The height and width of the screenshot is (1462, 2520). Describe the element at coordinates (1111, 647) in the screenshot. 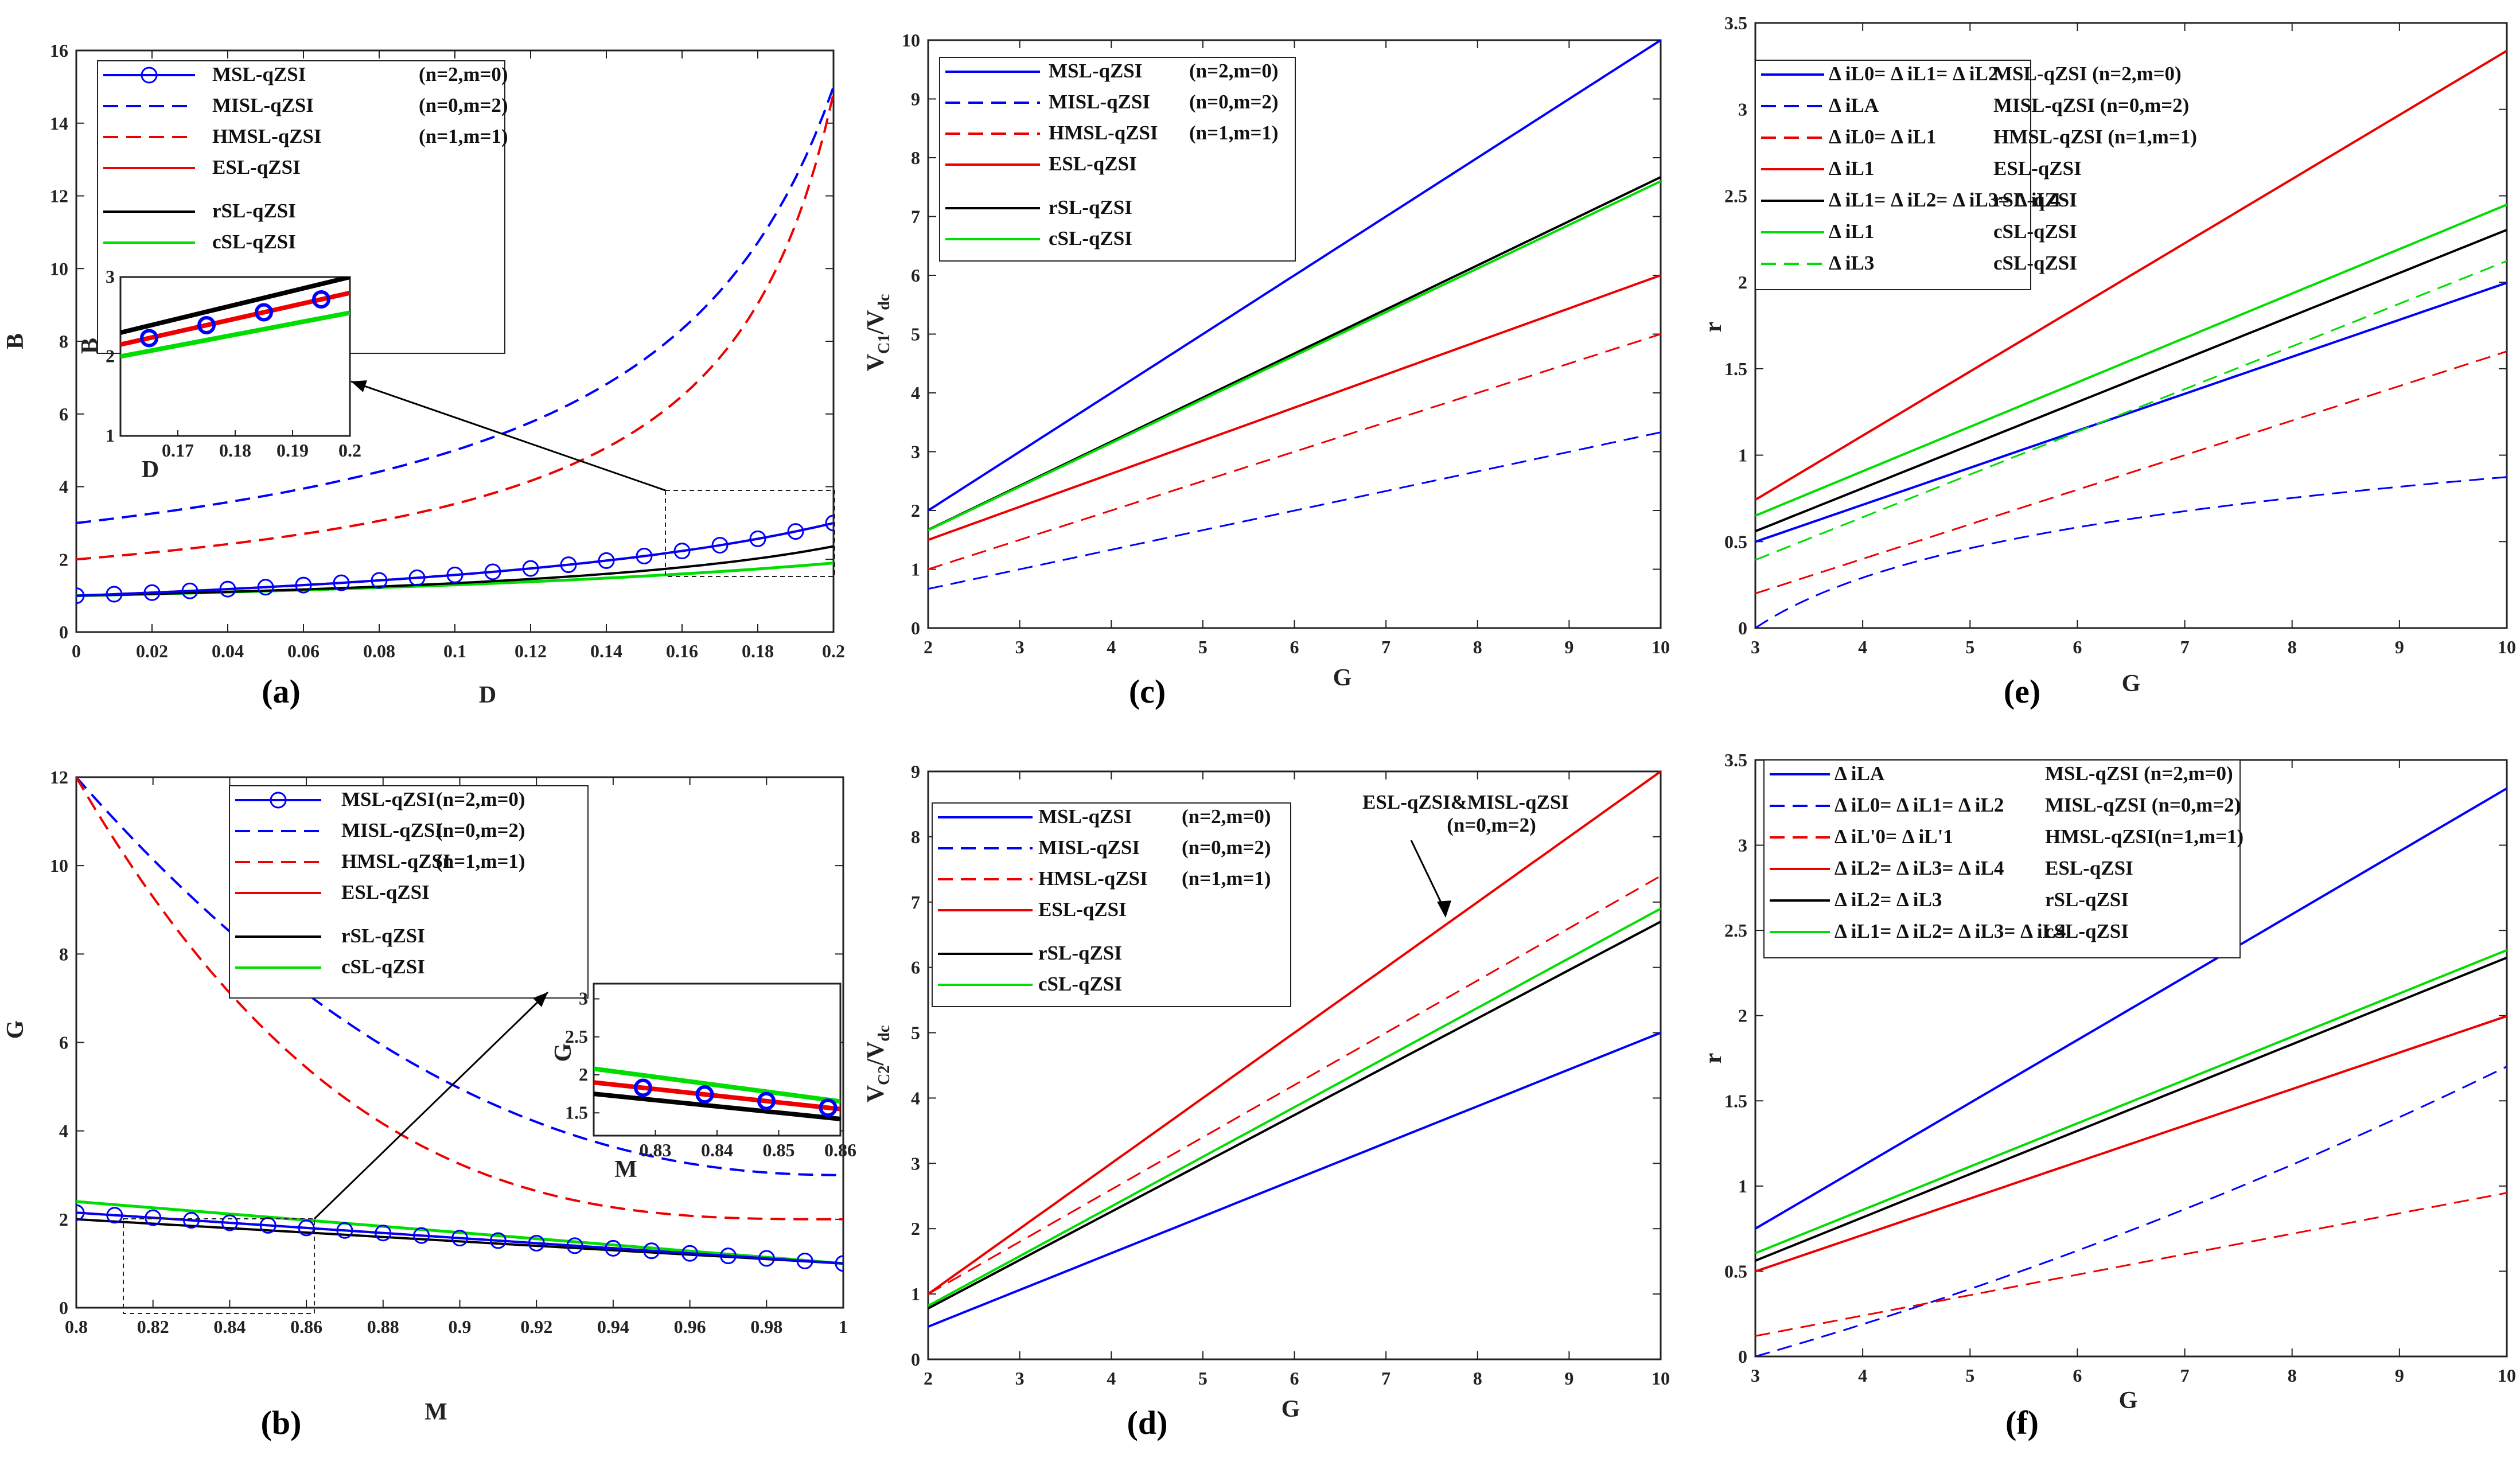

I see `x-tick-label: 4` at that location.